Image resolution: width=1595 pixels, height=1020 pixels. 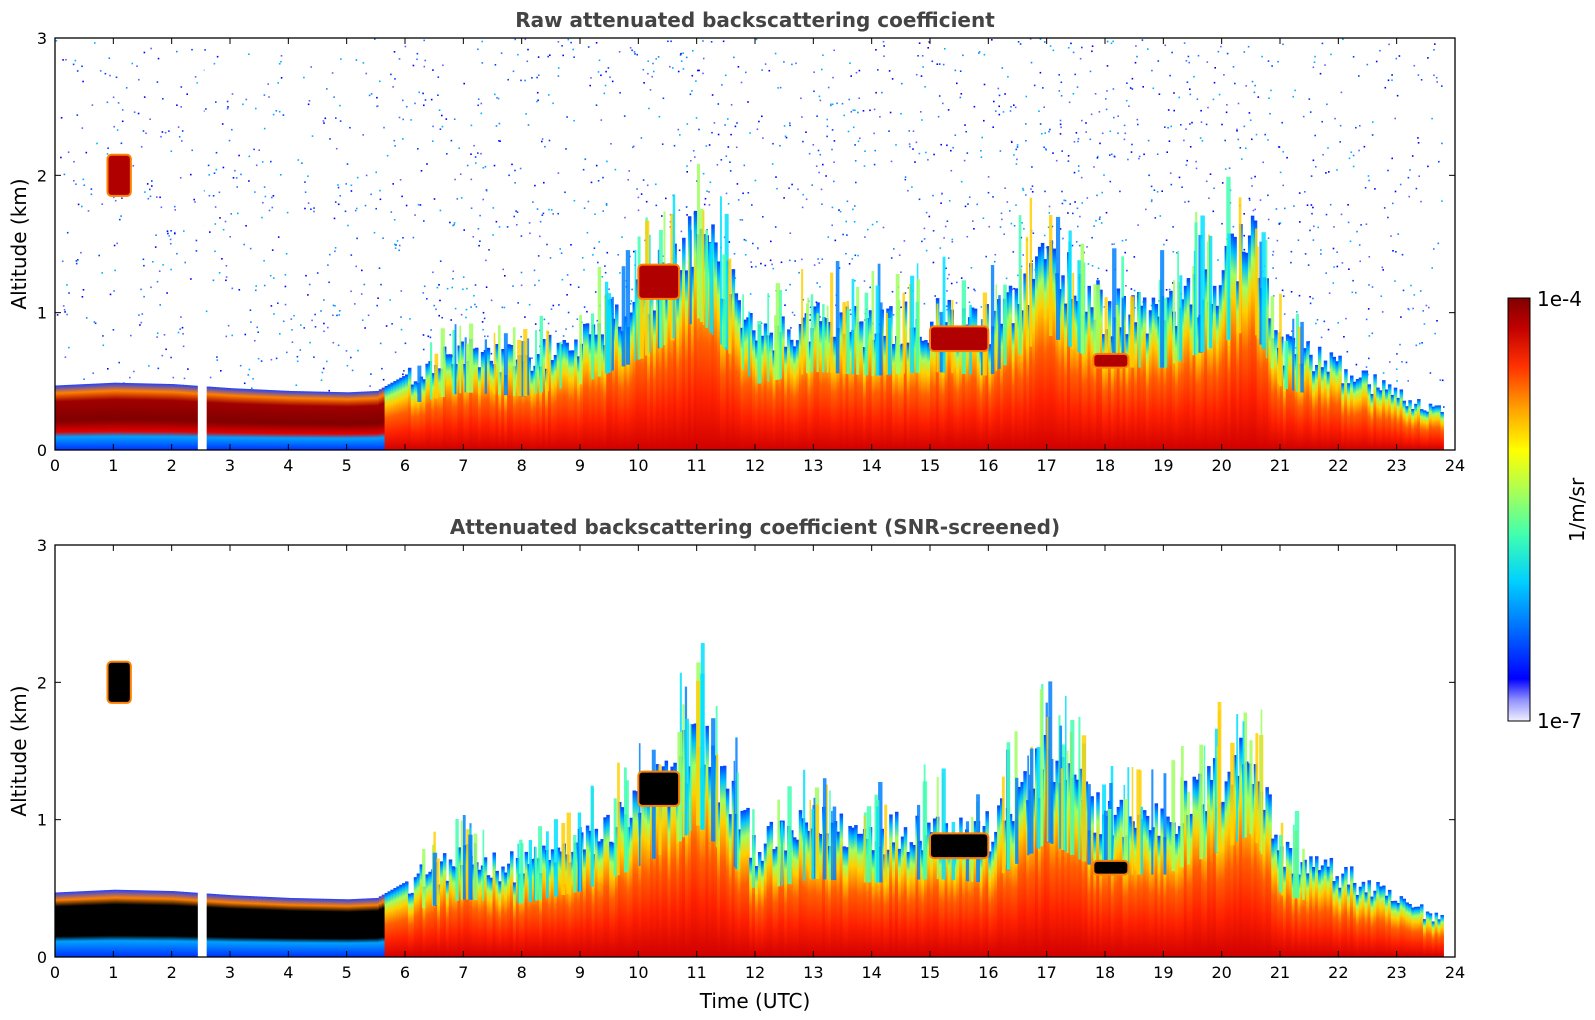 What do you see at coordinates (522, 972) in the screenshot?
I see `x-tick-label: 8` at bounding box center [522, 972].